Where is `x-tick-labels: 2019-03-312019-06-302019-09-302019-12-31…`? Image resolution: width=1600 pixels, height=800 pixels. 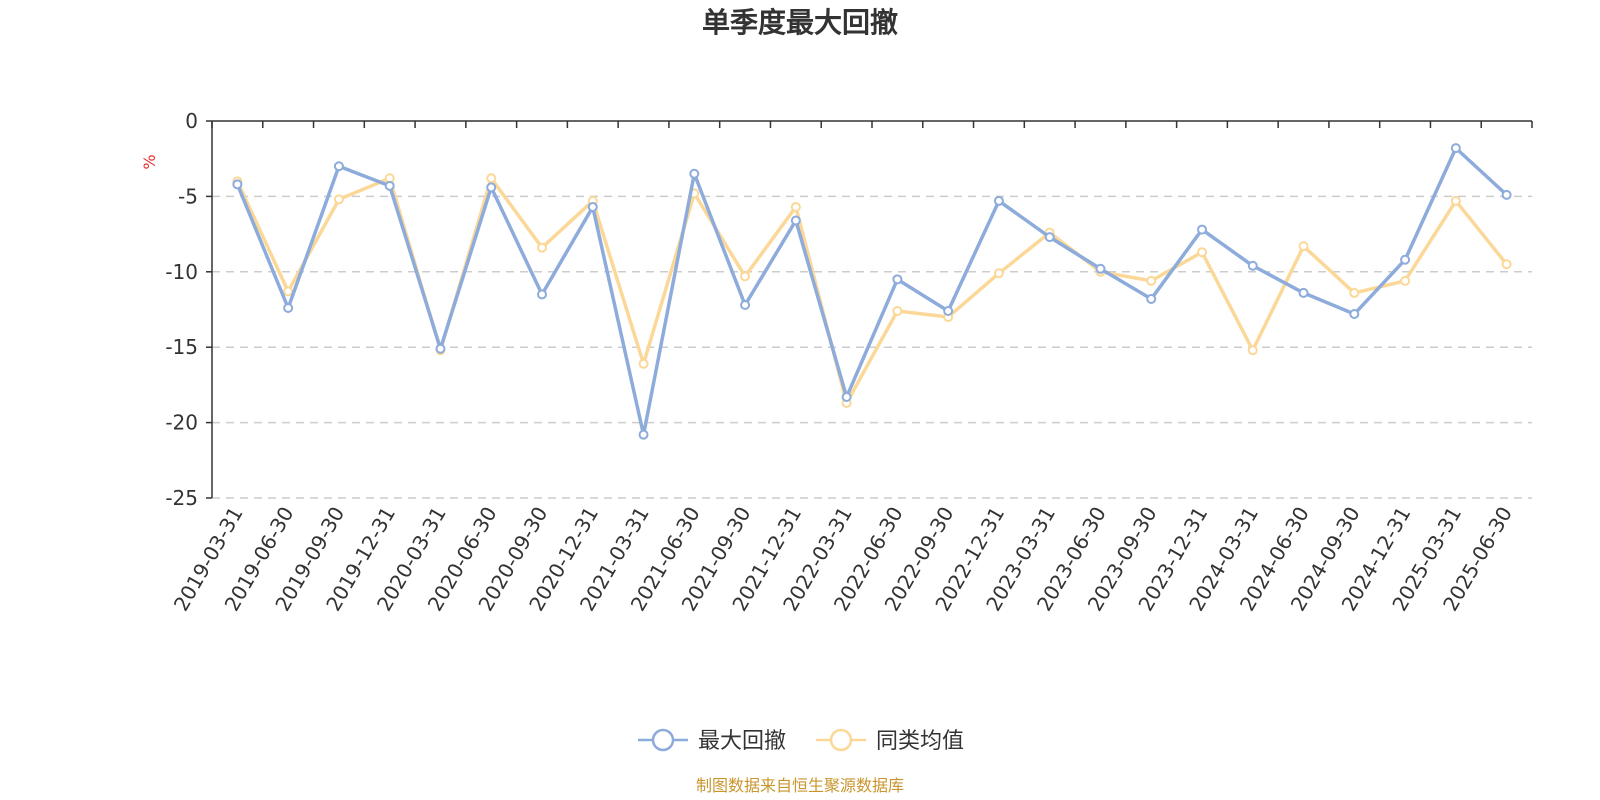 x-tick-labels: 2019-03-312019-06-302019-09-302019-12-31… is located at coordinates (843, 558).